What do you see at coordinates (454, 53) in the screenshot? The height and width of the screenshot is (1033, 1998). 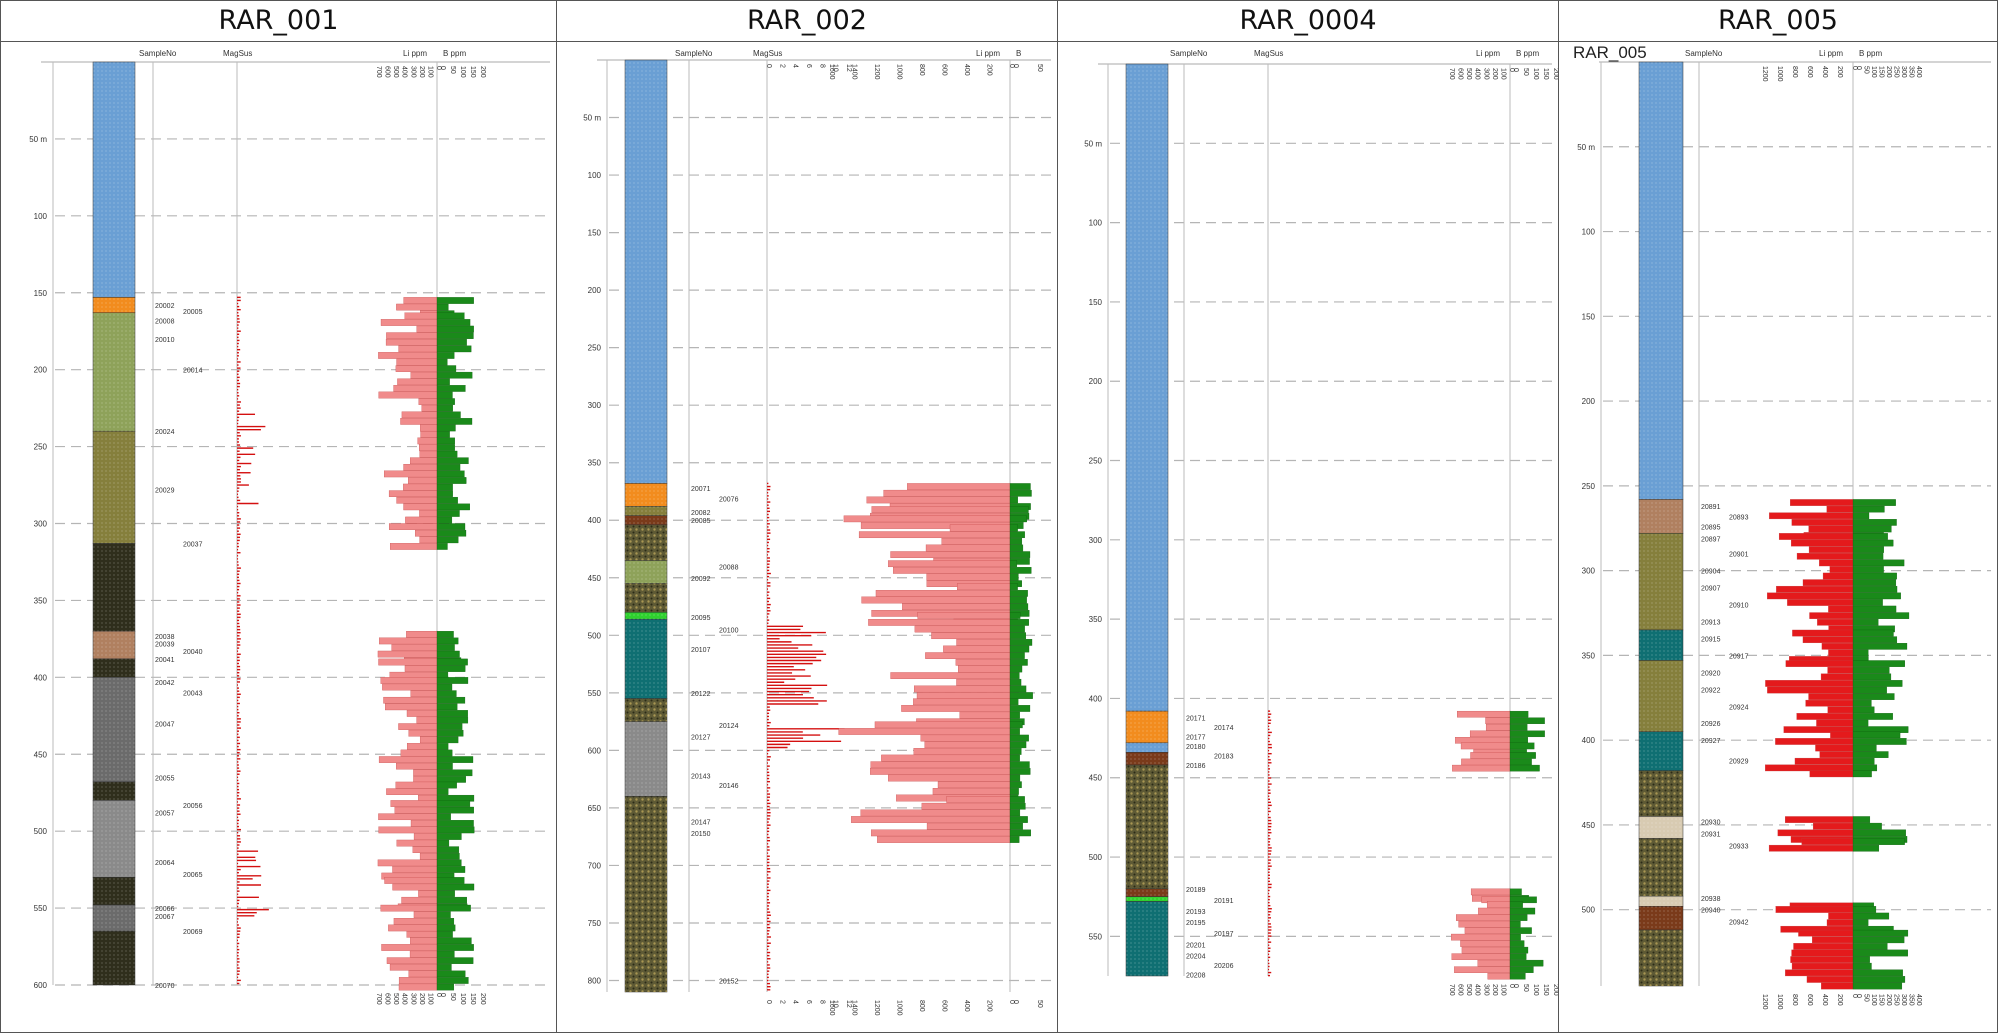 I see `header-b-label: B ppm` at bounding box center [454, 53].